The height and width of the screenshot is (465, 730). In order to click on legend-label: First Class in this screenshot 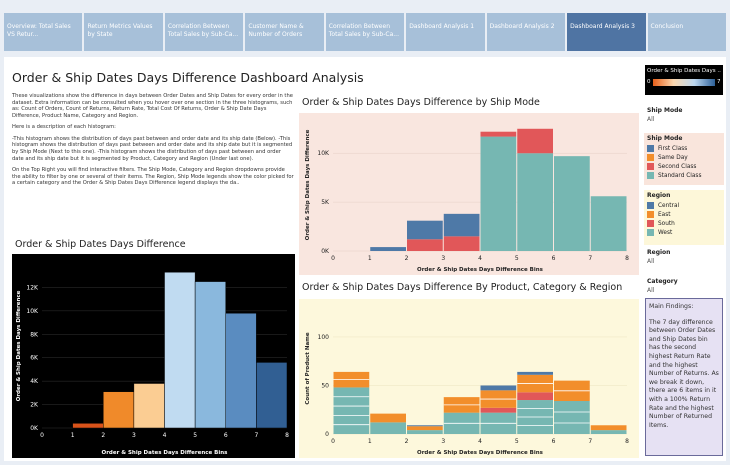, I will do `click(673, 148)`.